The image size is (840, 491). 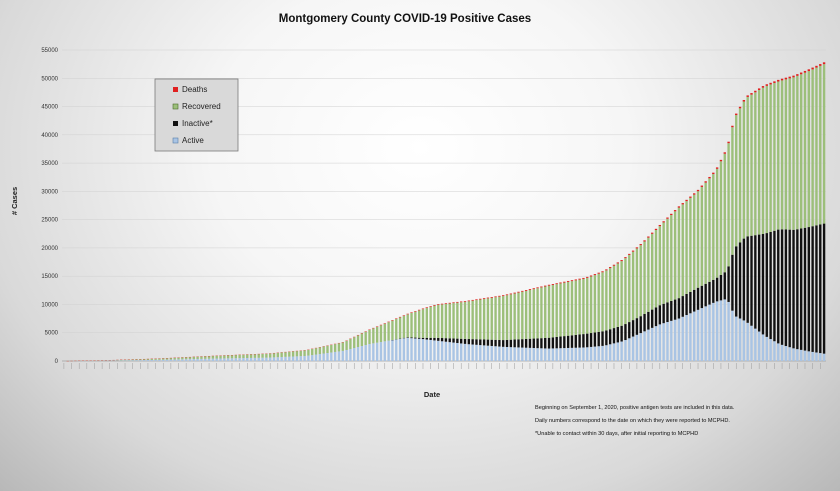 I want to click on y-axis-title: # Cases, so click(x=14, y=201).